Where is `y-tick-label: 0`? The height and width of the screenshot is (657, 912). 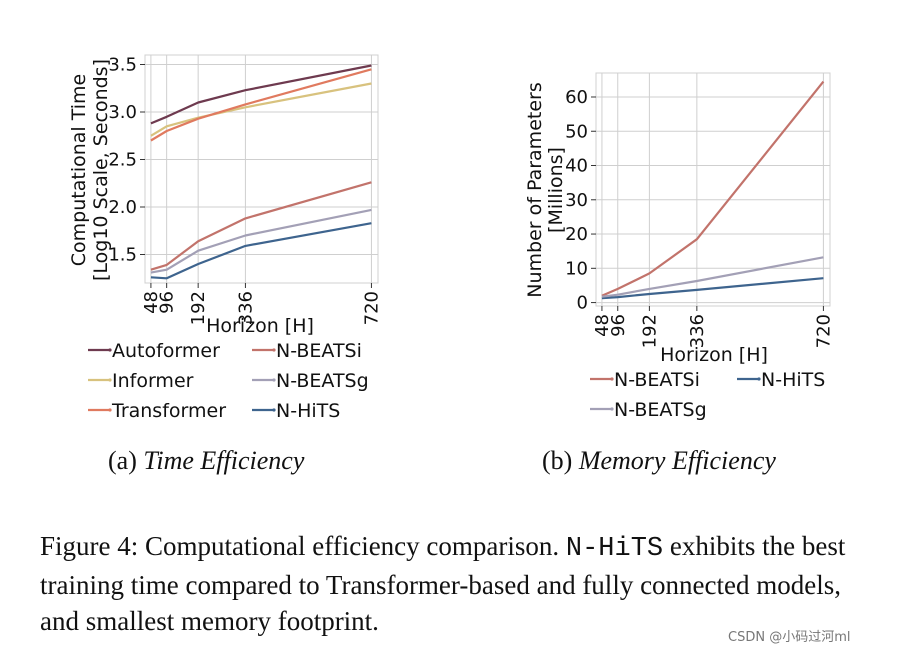
y-tick-label: 0 is located at coordinates (582, 303).